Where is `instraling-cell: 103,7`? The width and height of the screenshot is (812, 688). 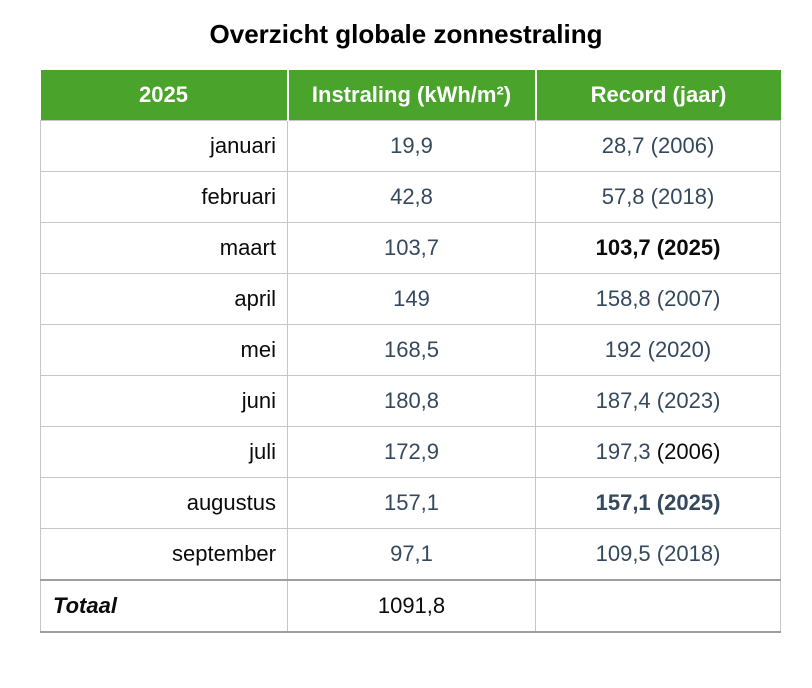
instraling-cell: 103,7 is located at coordinates (411, 248).